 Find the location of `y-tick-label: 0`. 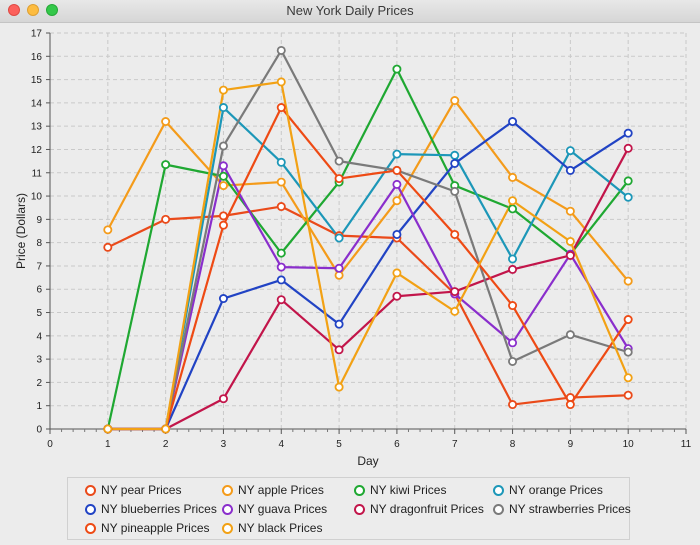

y-tick-label: 0 is located at coordinates (39, 430).